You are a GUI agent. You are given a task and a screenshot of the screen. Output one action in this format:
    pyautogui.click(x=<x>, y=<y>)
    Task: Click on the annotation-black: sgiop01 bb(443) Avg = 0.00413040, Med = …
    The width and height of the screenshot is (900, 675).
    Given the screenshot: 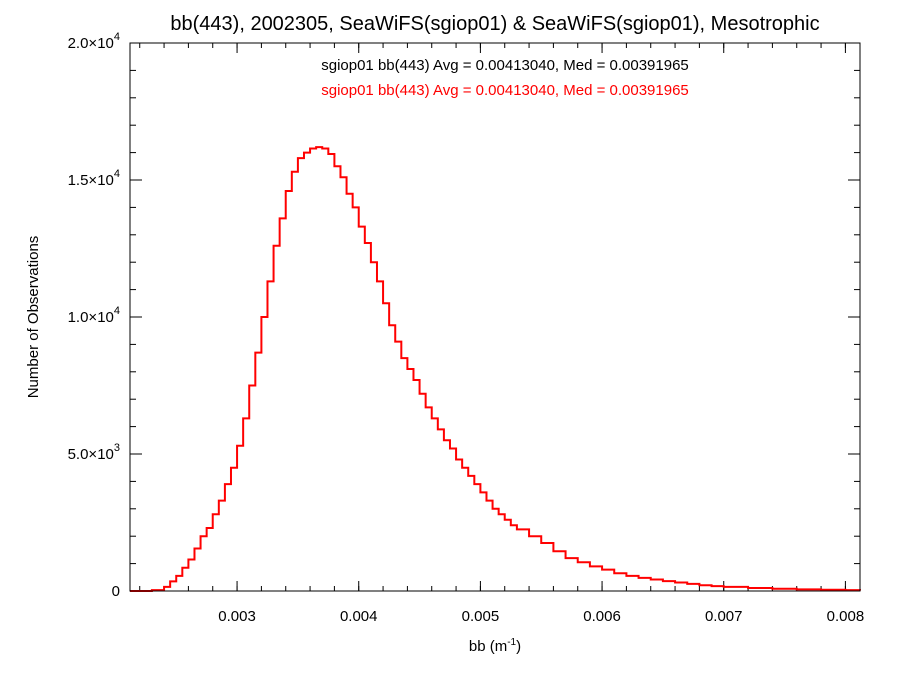 What is the action you would take?
    pyautogui.click(x=505, y=65)
    